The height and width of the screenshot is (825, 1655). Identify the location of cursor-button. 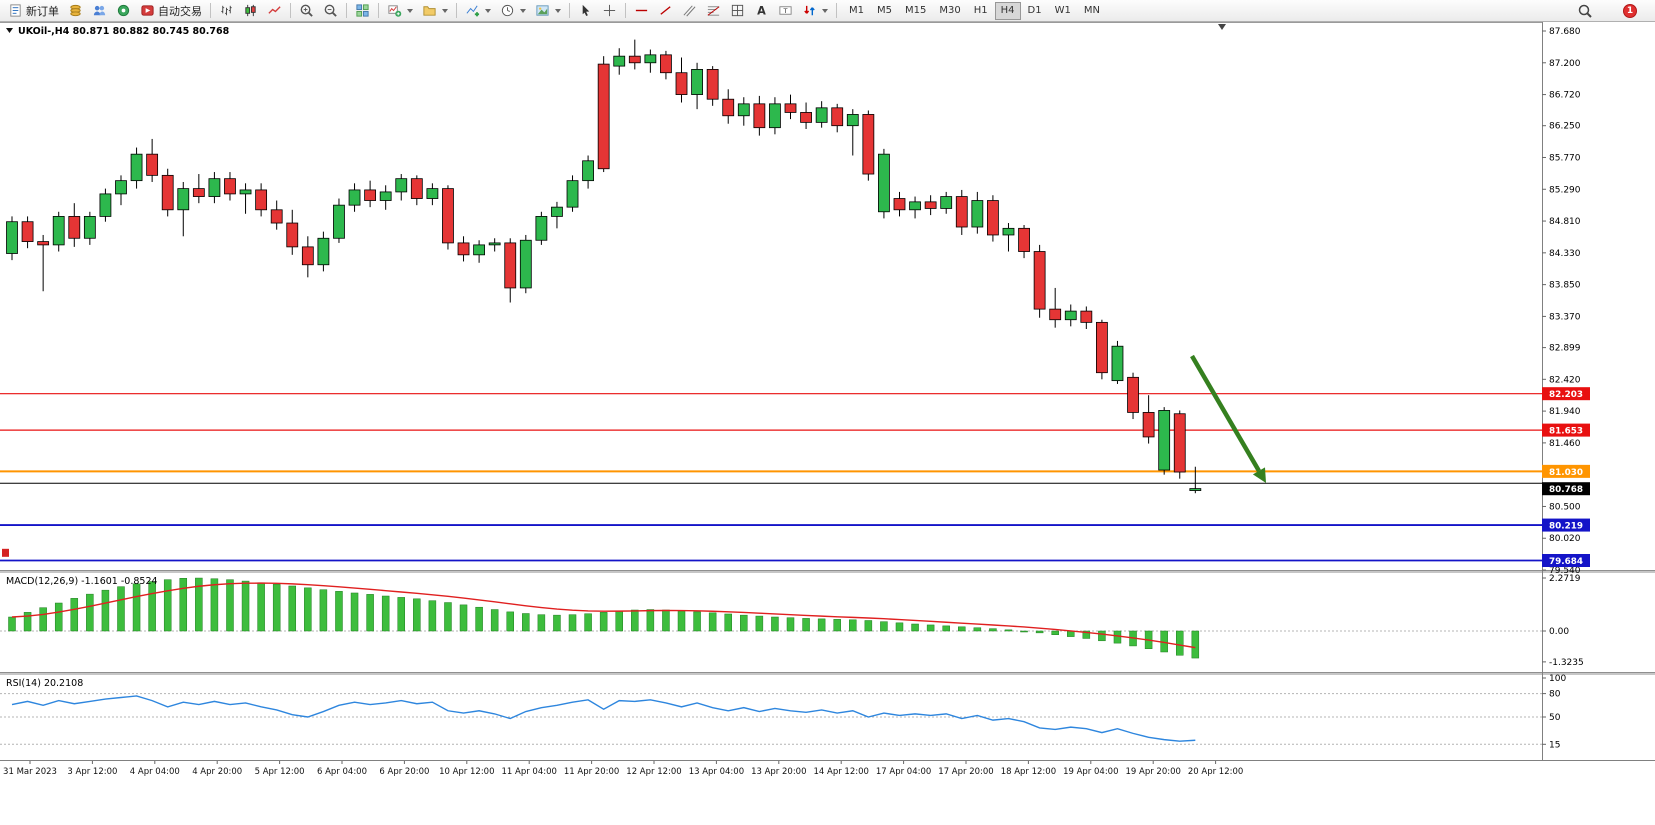
(585, 10).